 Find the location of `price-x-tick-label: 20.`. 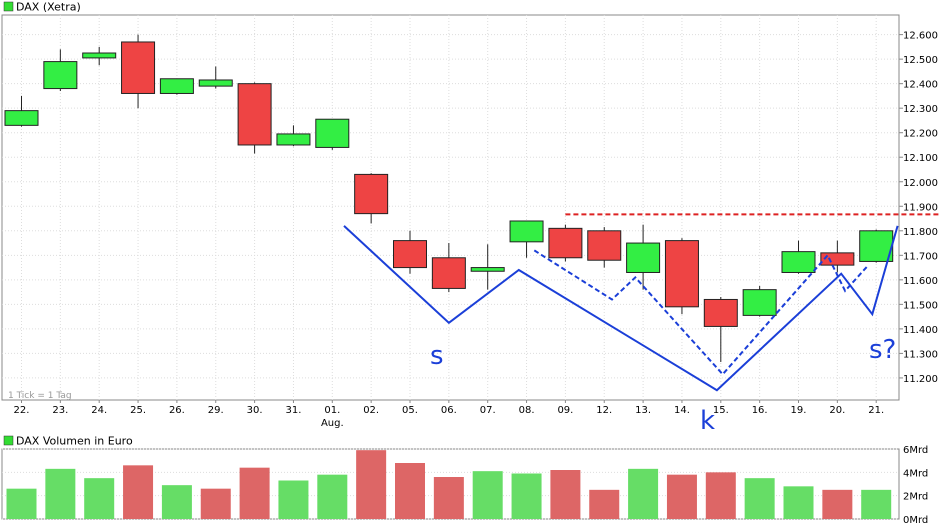

price-x-tick-label: 20. is located at coordinates (837, 410).